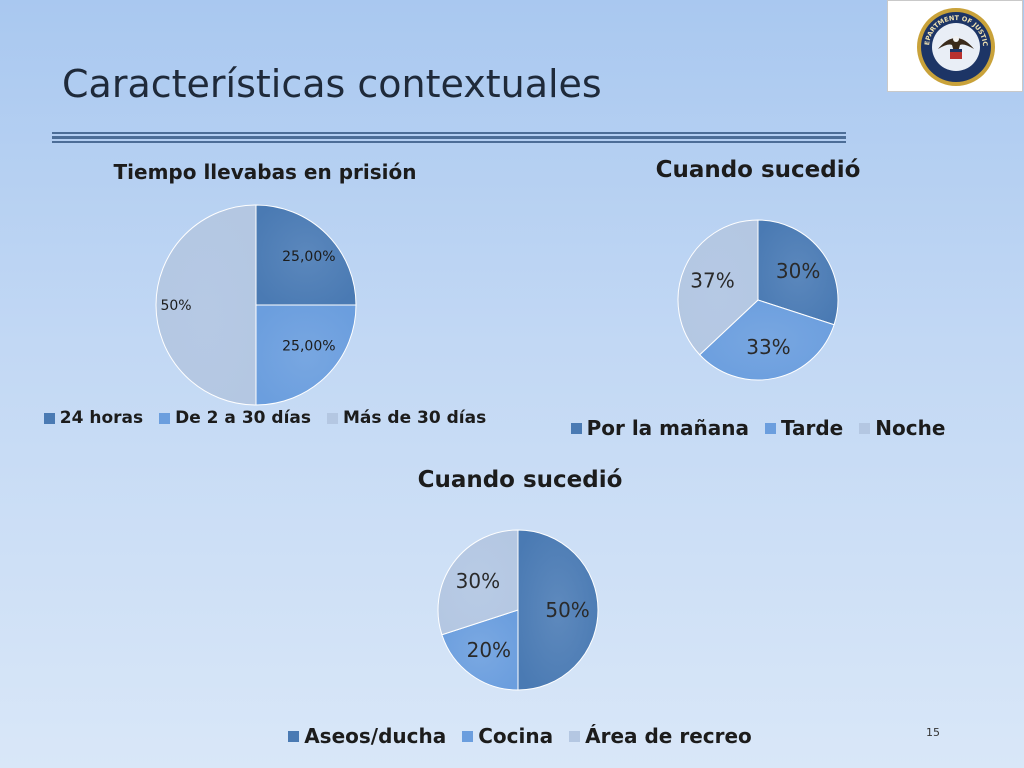 The height and width of the screenshot is (768, 1024). Describe the element at coordinates (712, 280) in the screenshot. I see `data-label-3: 37%` at that location.